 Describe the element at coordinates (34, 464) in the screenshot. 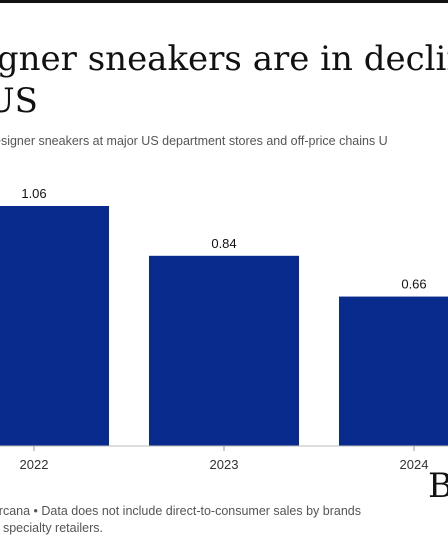

I see `x-tick-label-2022: 2022` at that location.